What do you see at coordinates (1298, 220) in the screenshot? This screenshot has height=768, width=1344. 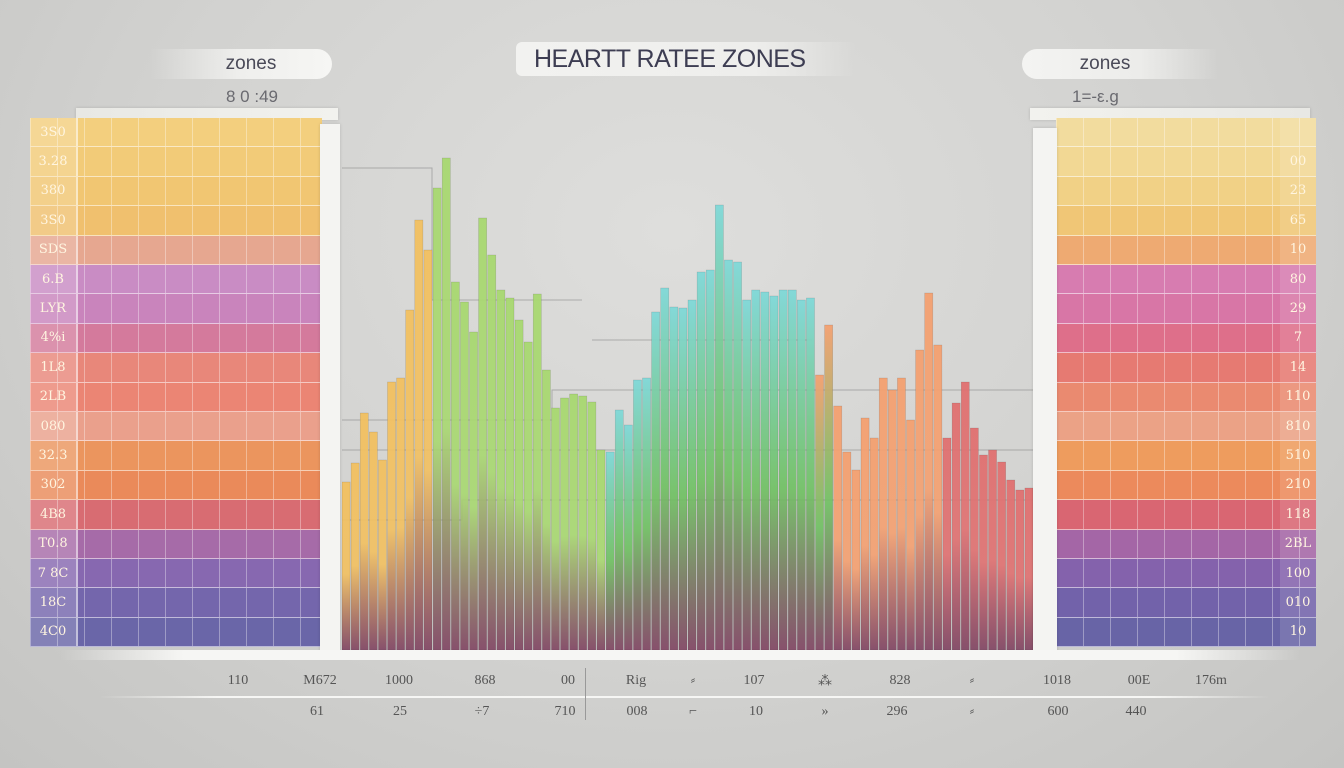 I see `zone-label: 65` at bounding box center [1298, 220].